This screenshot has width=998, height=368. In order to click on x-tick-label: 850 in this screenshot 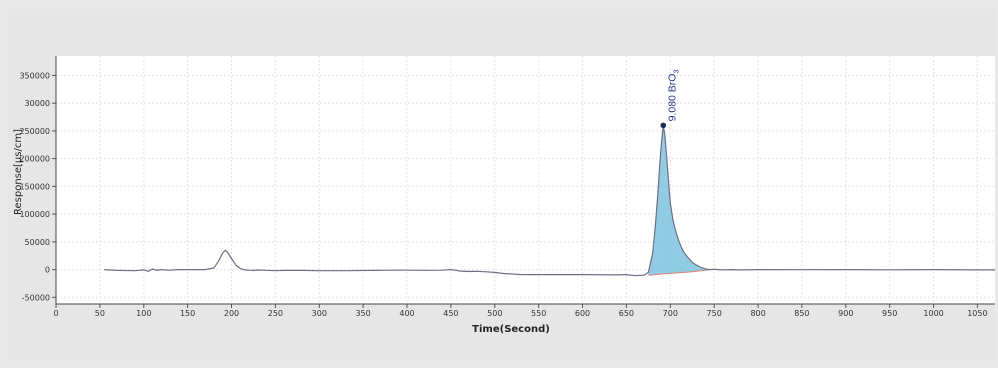, I will do `click(801, 313)`.